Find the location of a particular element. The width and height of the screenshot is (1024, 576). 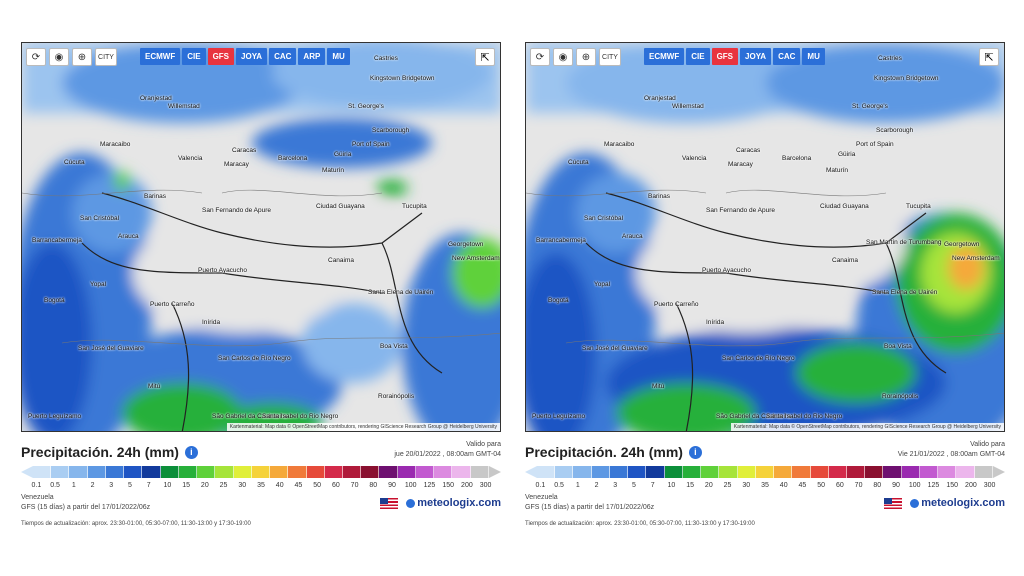

scale-tick-label: 30 is located at coordinates (242, 485).